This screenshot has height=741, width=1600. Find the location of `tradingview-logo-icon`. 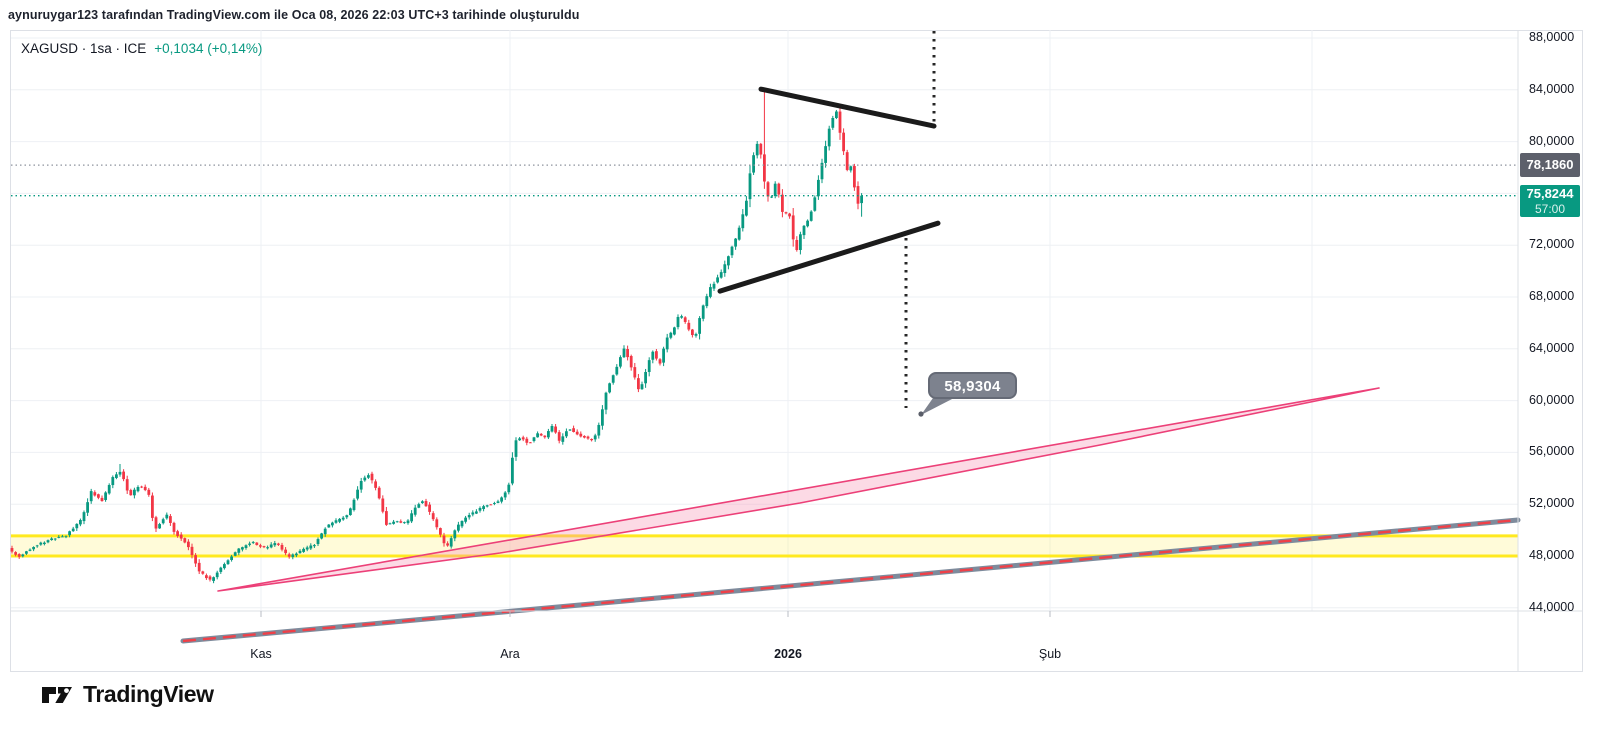

tradingview-logo-icon is located at coordinates (57, 694).